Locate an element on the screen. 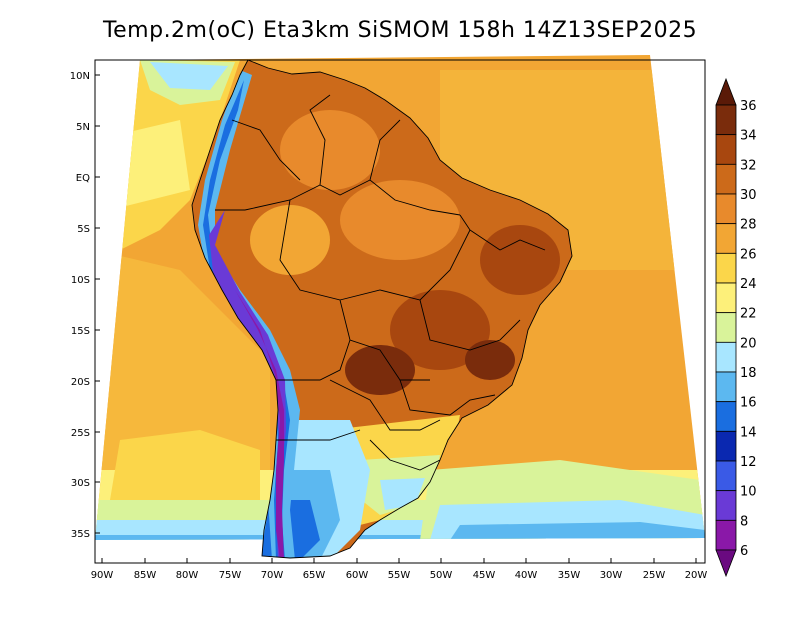 This screenshot has width=800, height=618. colorbar-label: 30 is located at coordinates (748, 195).